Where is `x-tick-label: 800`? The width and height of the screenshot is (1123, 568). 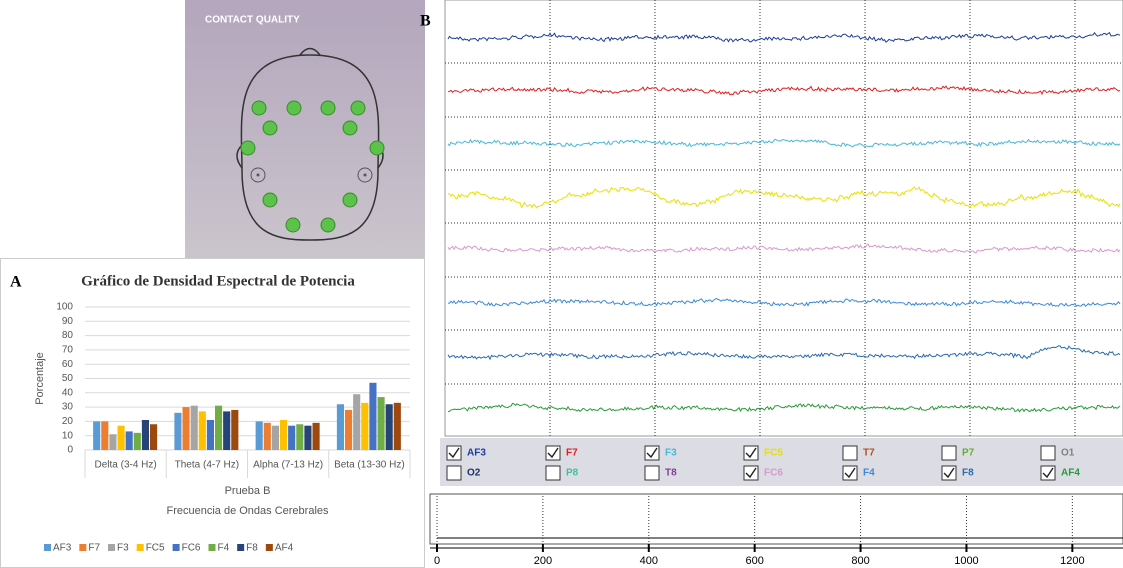
x-tick-label: 800 is located at coordinates (860, 561).